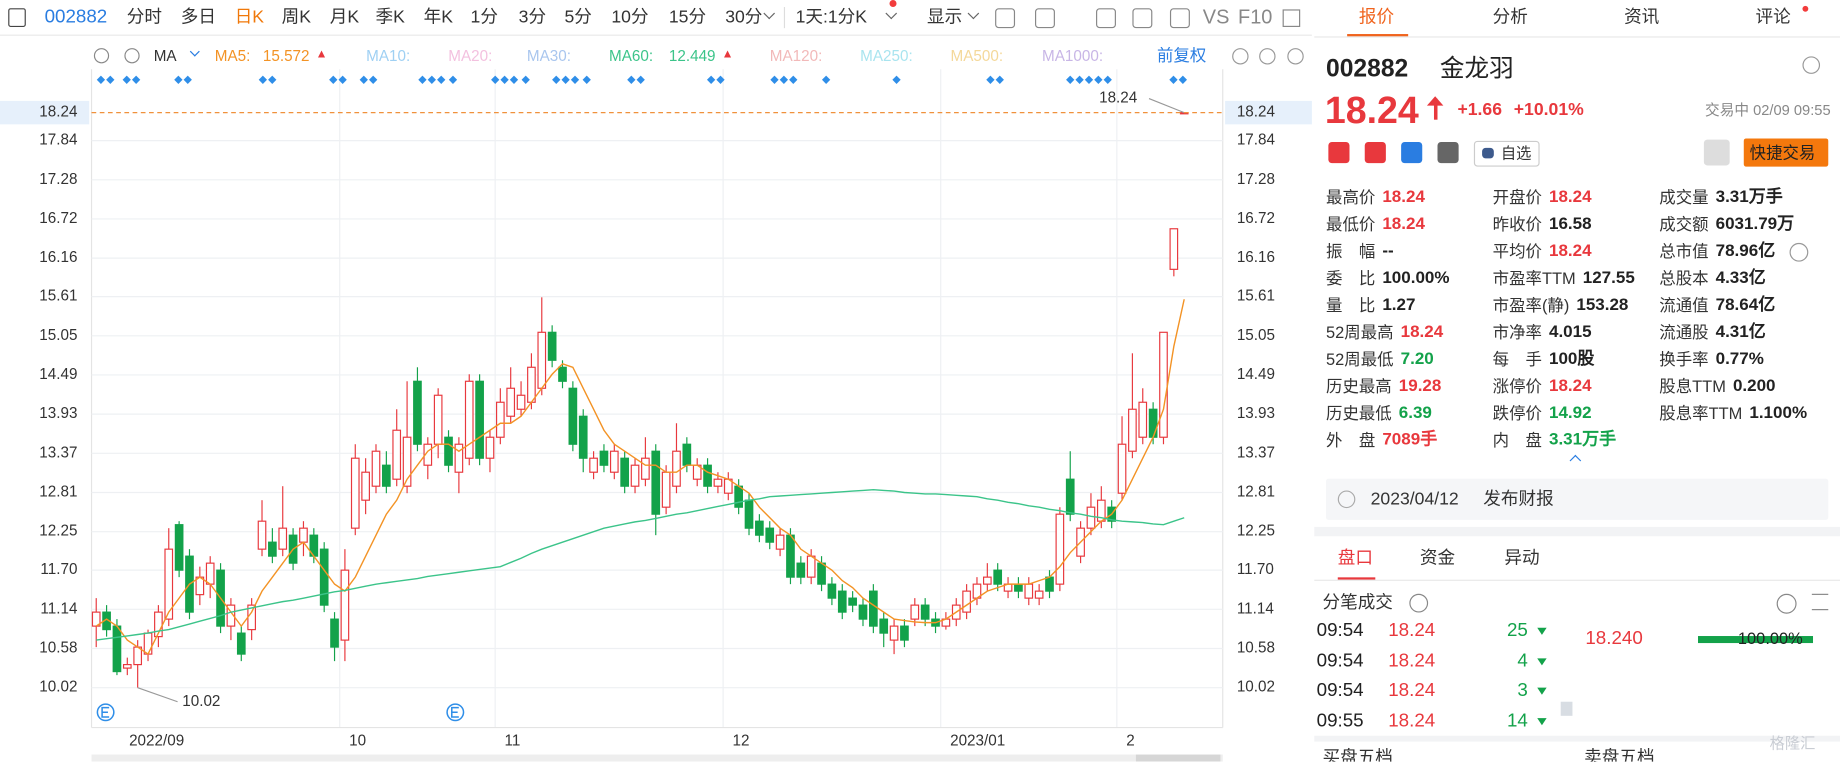 The image size is (1840, 762). Describe the element at coordinates (438, 17) in the screenshot. I see `period-tab: 年K` at that location.